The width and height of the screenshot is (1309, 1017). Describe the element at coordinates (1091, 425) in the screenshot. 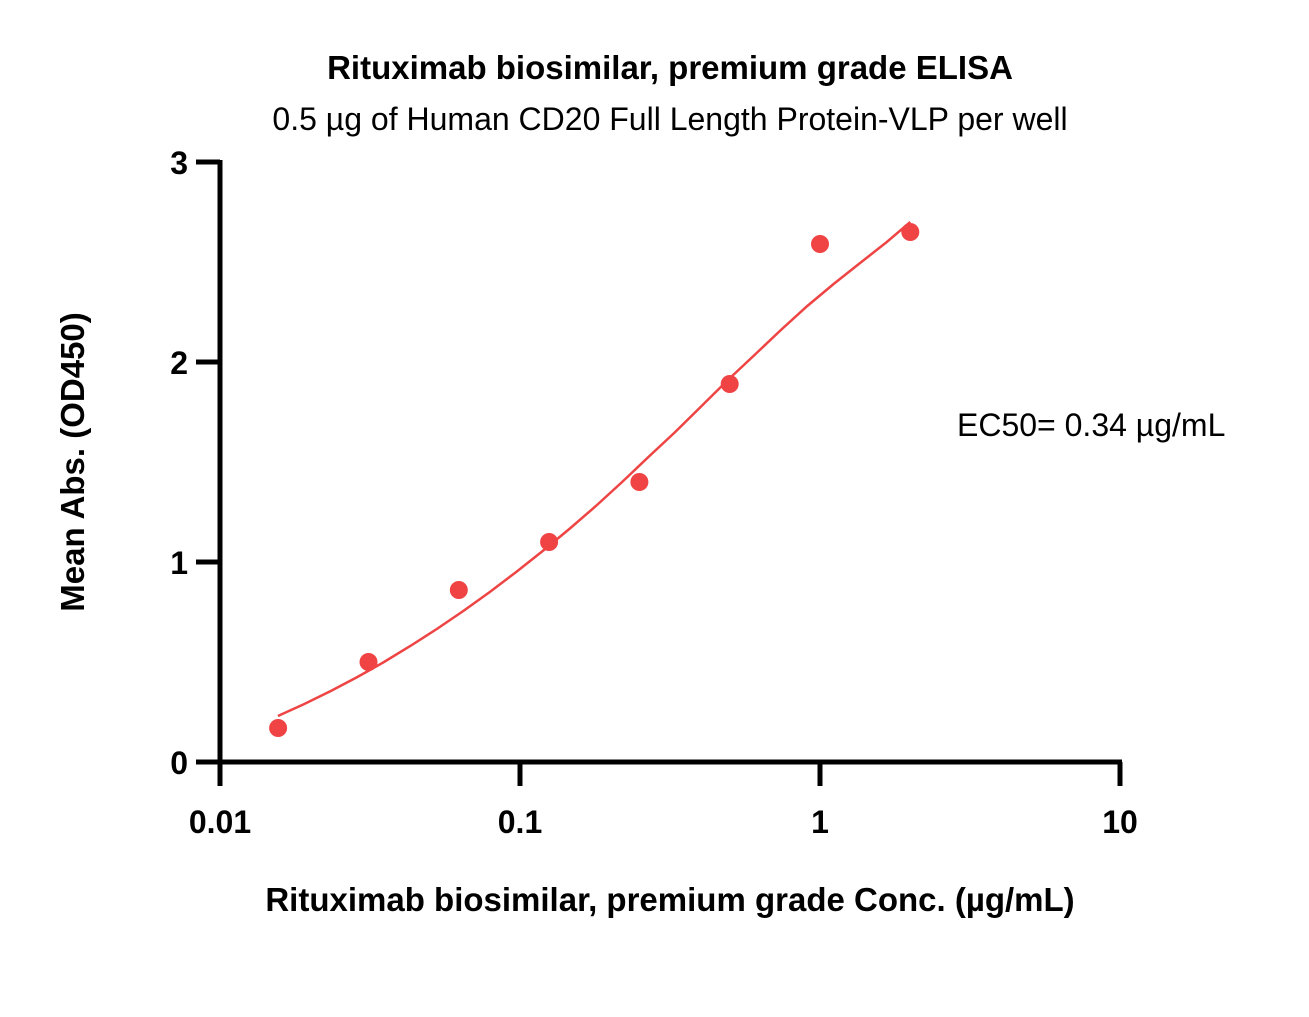

I see `ec50-annotation: EC50= 0.34 µg/mL` at that location.